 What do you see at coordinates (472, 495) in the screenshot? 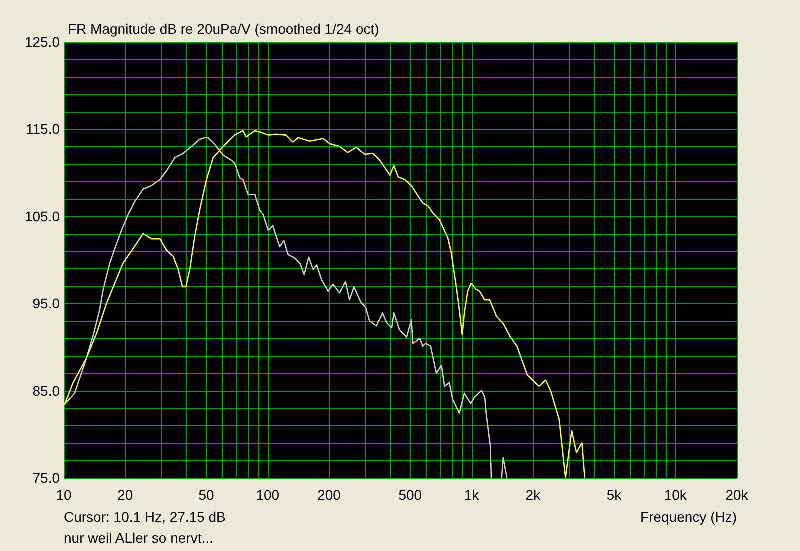
I see `x-tick-label: 1k` at bounding box center [472, 495].